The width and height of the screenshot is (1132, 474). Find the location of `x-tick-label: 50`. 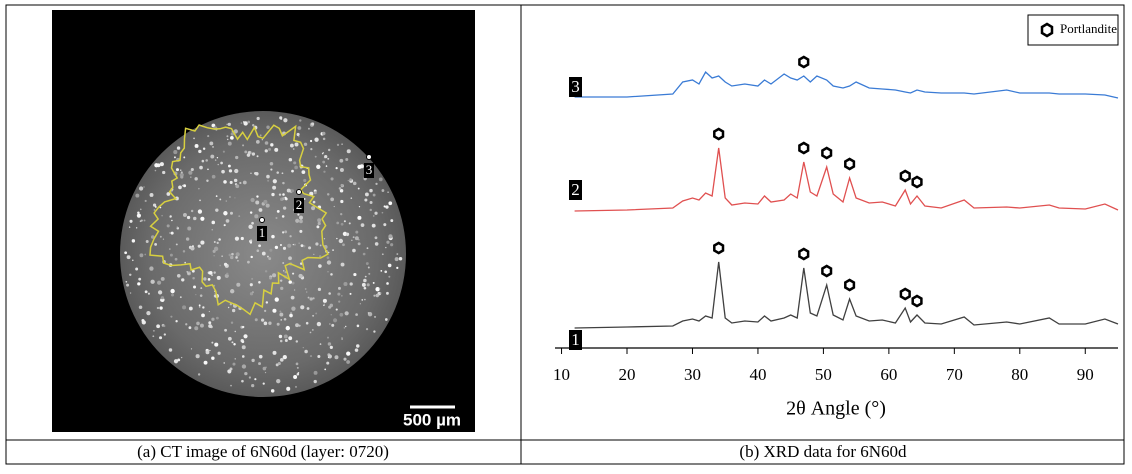

x-tick-label: 50 is located at coordinates (823, 374).